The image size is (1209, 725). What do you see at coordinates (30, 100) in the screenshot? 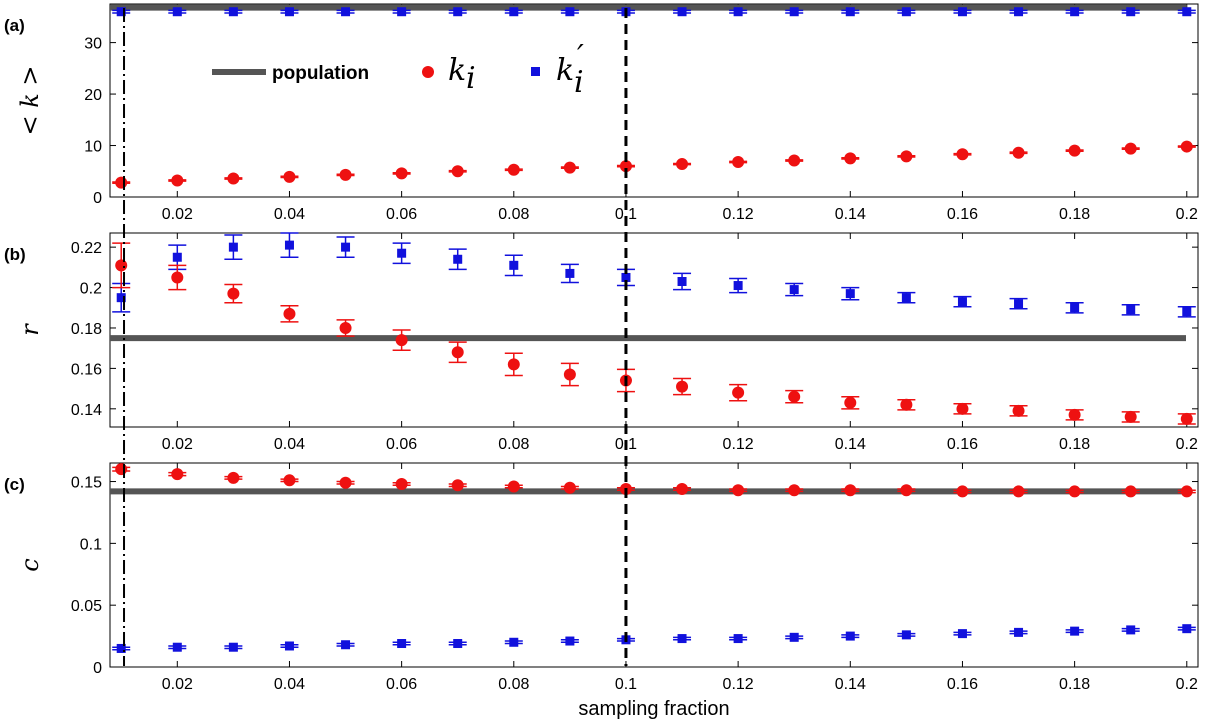
I see `y-axis-label: < k >` at bounding box center [30, 100].